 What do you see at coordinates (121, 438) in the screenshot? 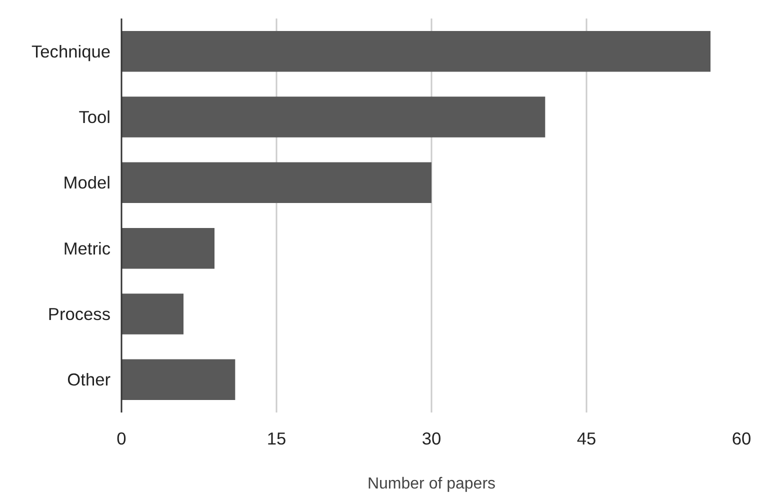
I see `x-tick-label: 0` at bounding box center [121, 438].